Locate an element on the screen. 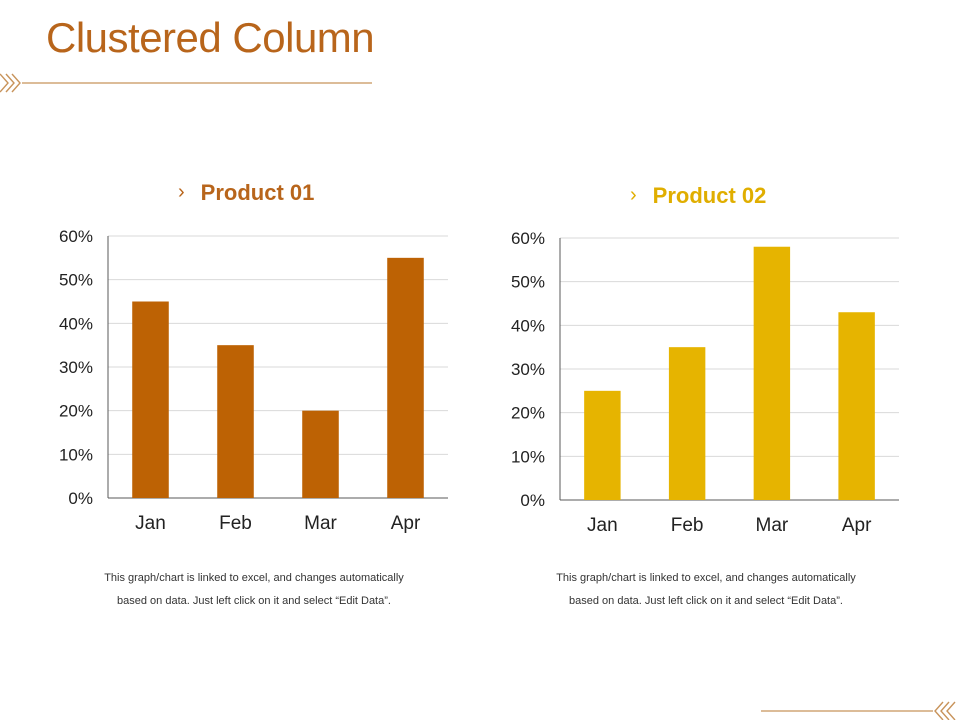 This screenshot has width=960, height=720. chart-title: › Product 02 is located at coordinates (698, 196).